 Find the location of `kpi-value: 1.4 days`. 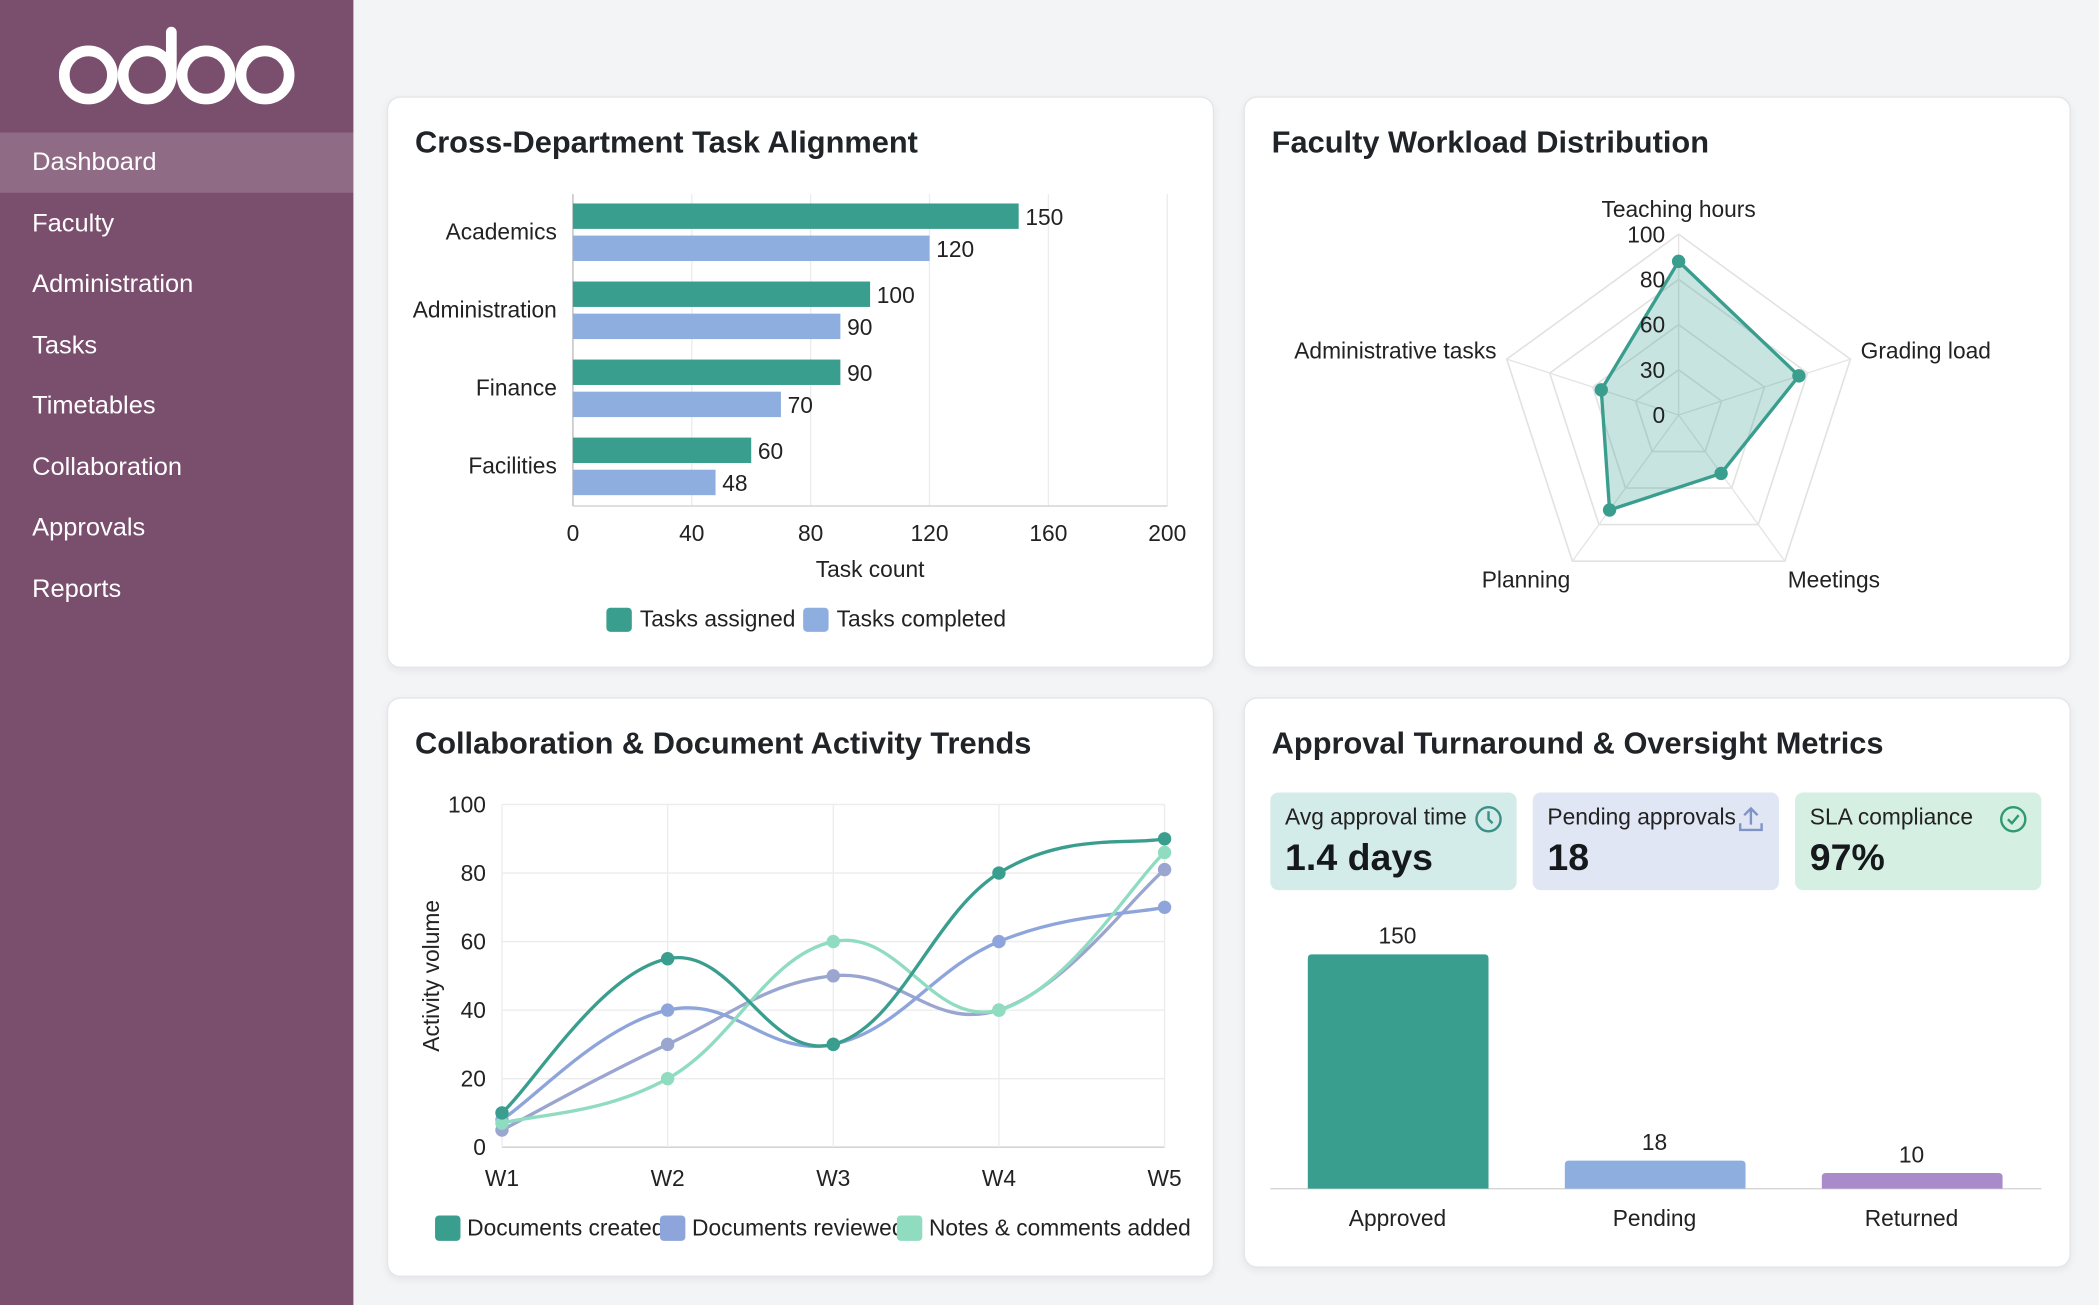

kpi-value: 1.4 days is located at coordinates (1359, 857).